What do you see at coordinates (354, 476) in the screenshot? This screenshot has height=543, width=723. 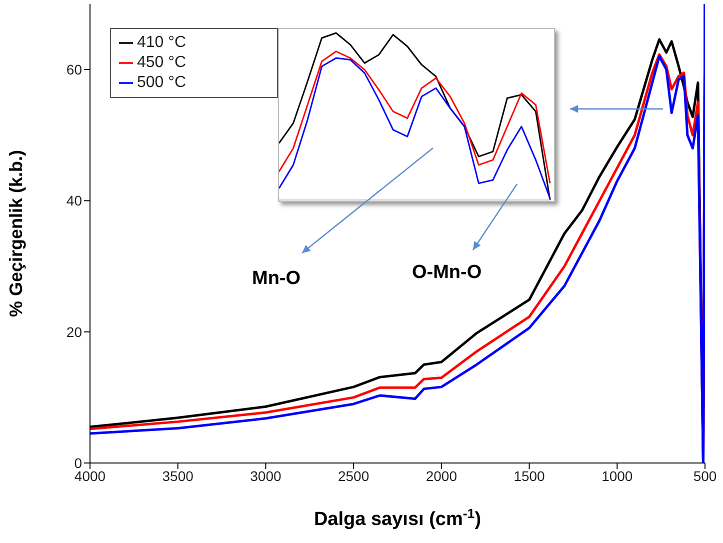 I see `x-tick-label: 2500` at bounding box center [354, 476].